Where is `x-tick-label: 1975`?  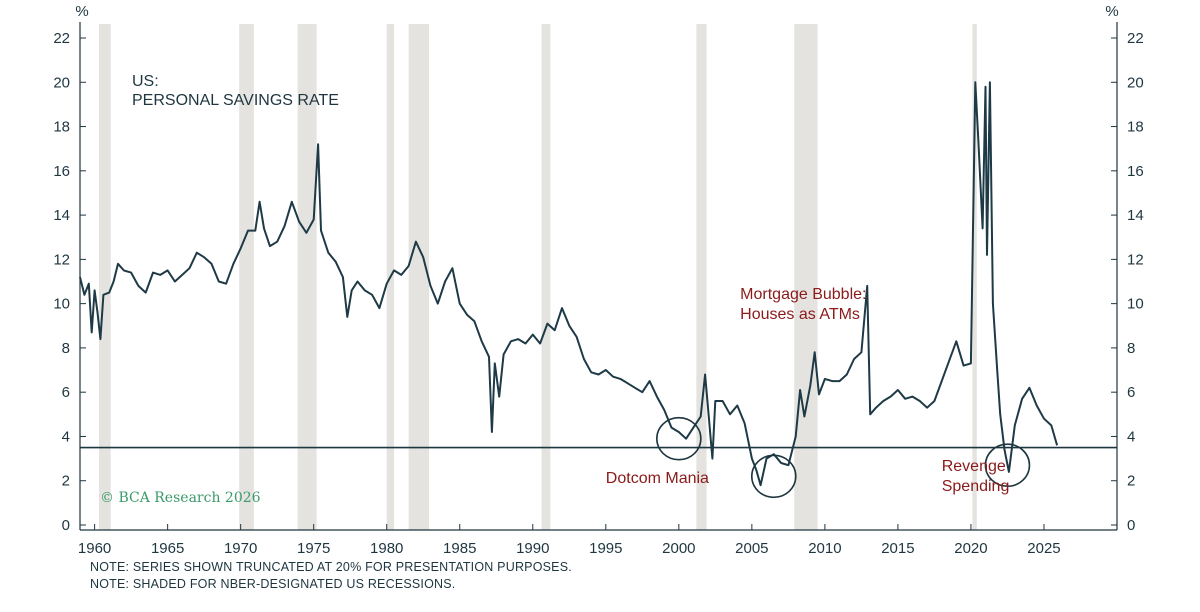
x-tick-label: 1975 is located at coordinates (313, 548).